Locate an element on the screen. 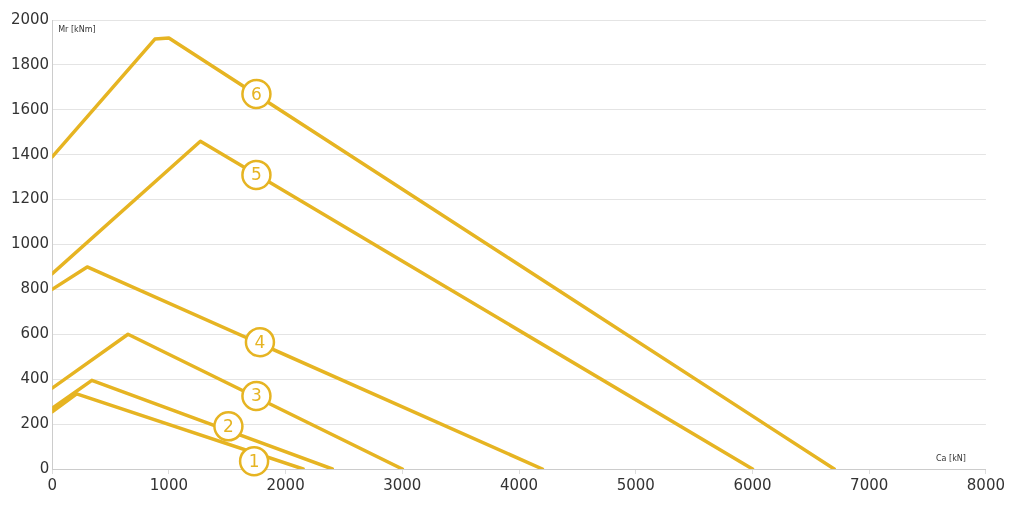 The height and width of the screenshot is (510, 1020). x-tick-label: 7000 is located at coordinates (869, 484).